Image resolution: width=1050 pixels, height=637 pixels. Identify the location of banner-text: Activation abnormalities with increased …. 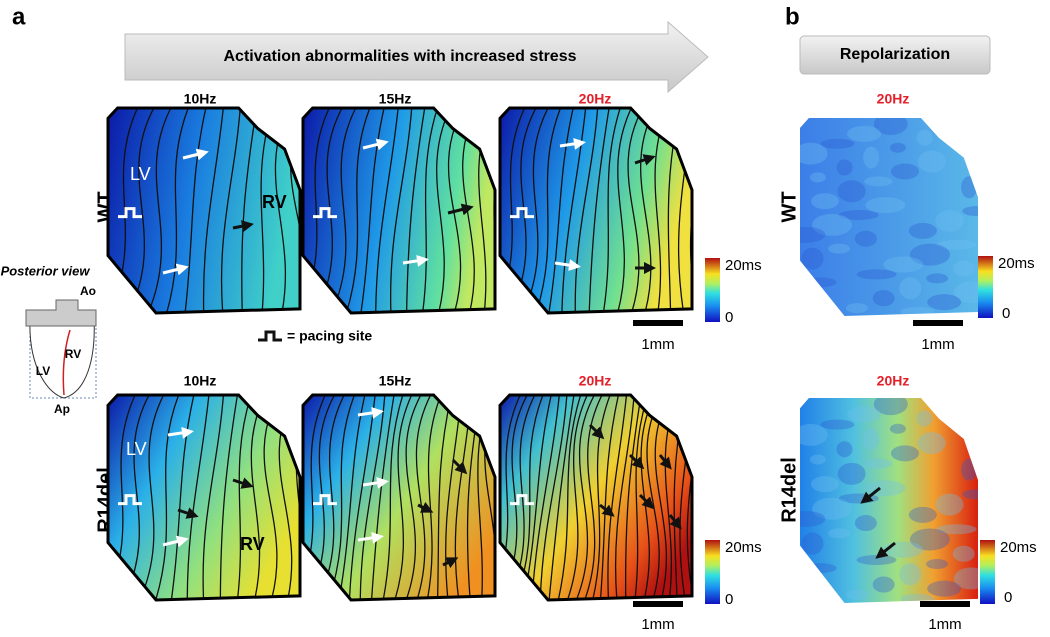
(399, 56).